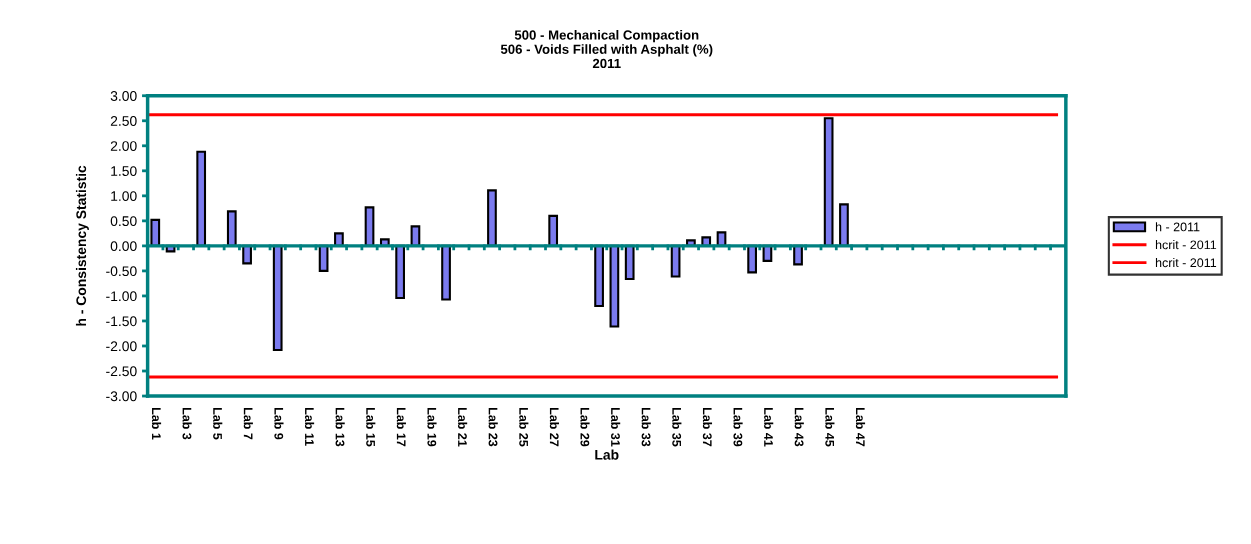 The height and width of the screenshot is (544, 1251). I want to click on y-tick-label: -1.00, so click(121, 296).